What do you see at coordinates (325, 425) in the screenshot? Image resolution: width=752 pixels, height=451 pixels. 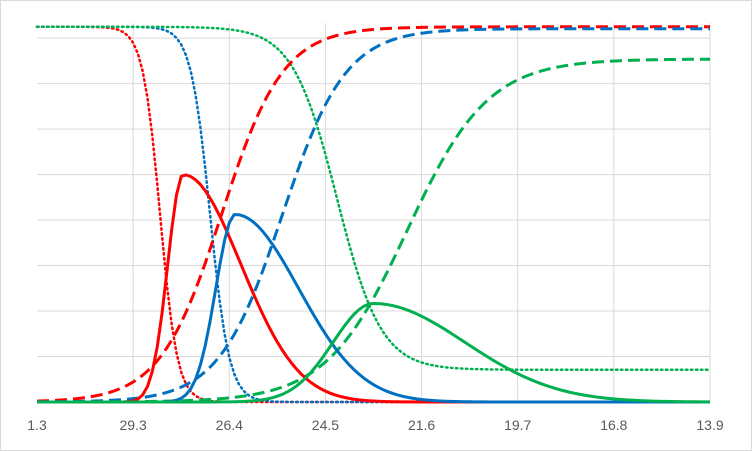 I see `x-tick-label: 24.5` at bounding box center [325, 425].